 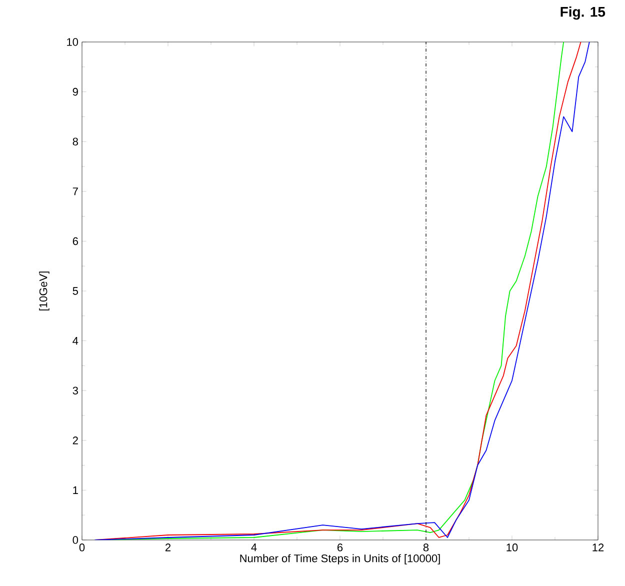 I want to click on x-tick-label: 4, so click(x=254, y=548).